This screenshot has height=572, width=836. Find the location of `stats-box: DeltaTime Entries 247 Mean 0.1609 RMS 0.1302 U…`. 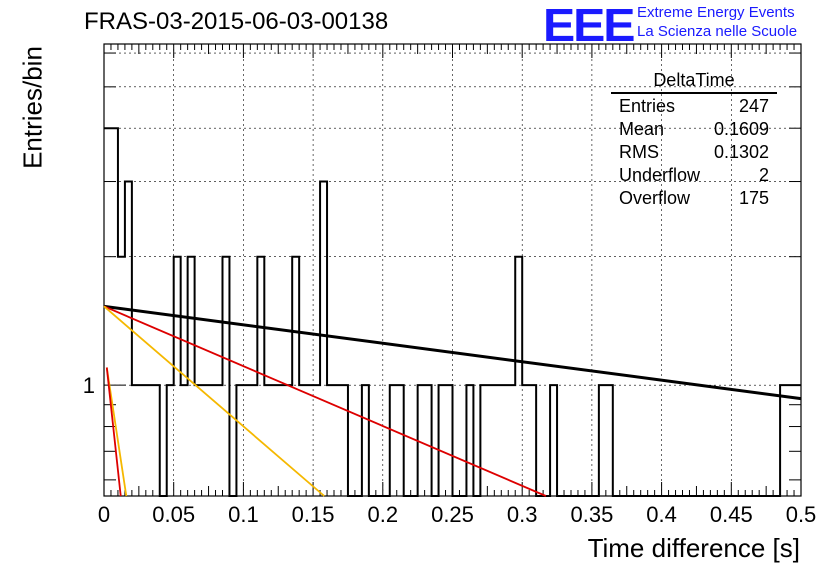

stats-box: DeltaTime Entries 247 Mean 0.1609 RMS 0.1302 U… is located at coordinates (694, 140).